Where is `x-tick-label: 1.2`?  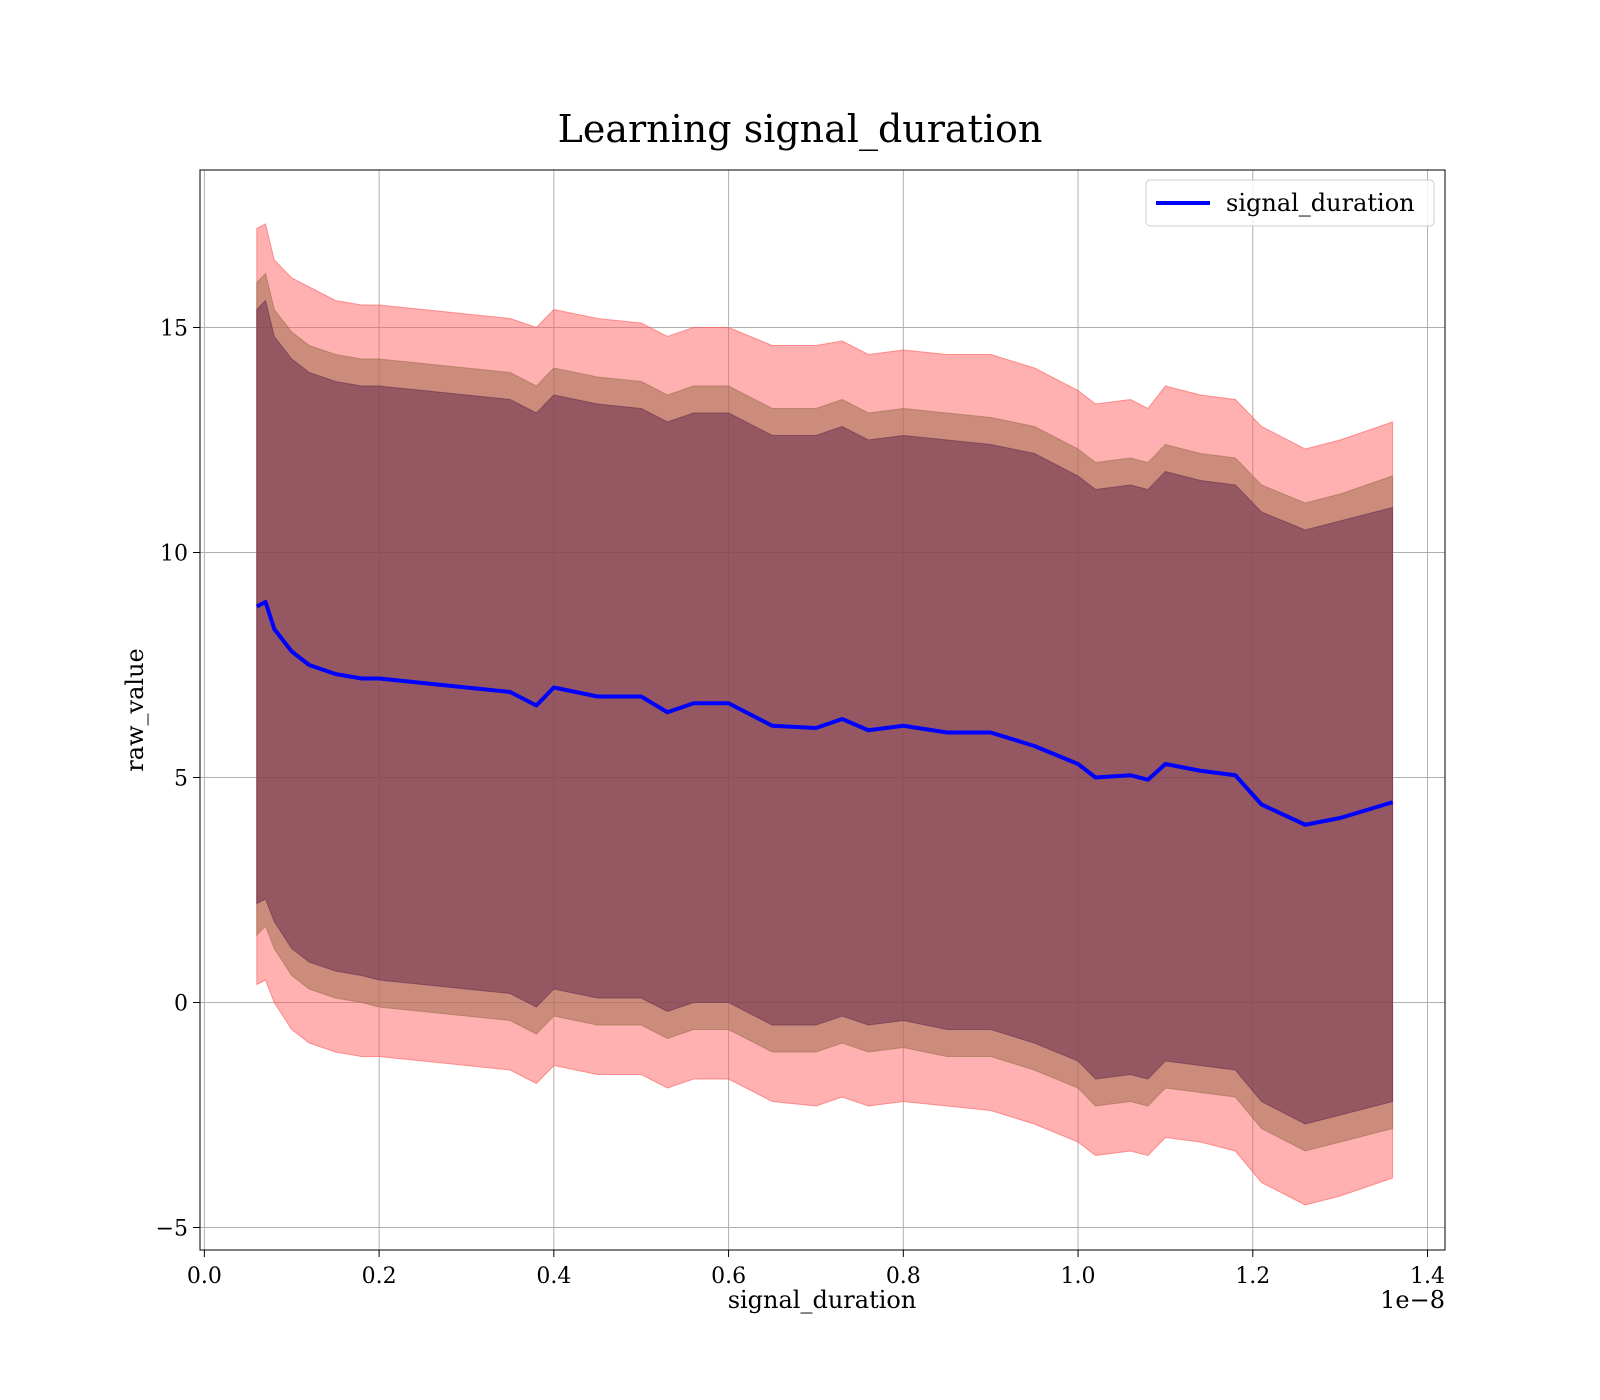 x-tick-label: 1.2 is located at coordinates (1252, 1276).